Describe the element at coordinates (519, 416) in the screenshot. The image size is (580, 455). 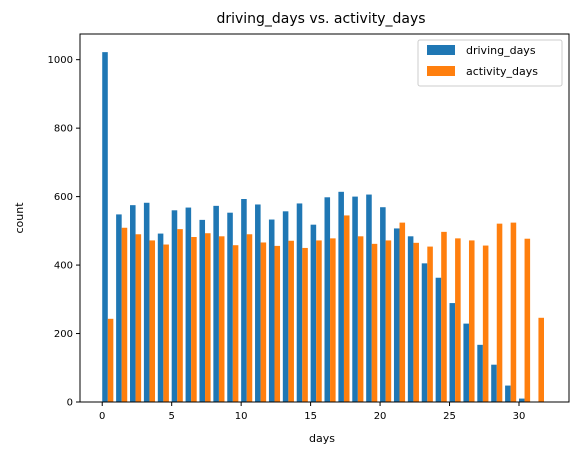
I see `x-tick-label-30: 30` at that location.